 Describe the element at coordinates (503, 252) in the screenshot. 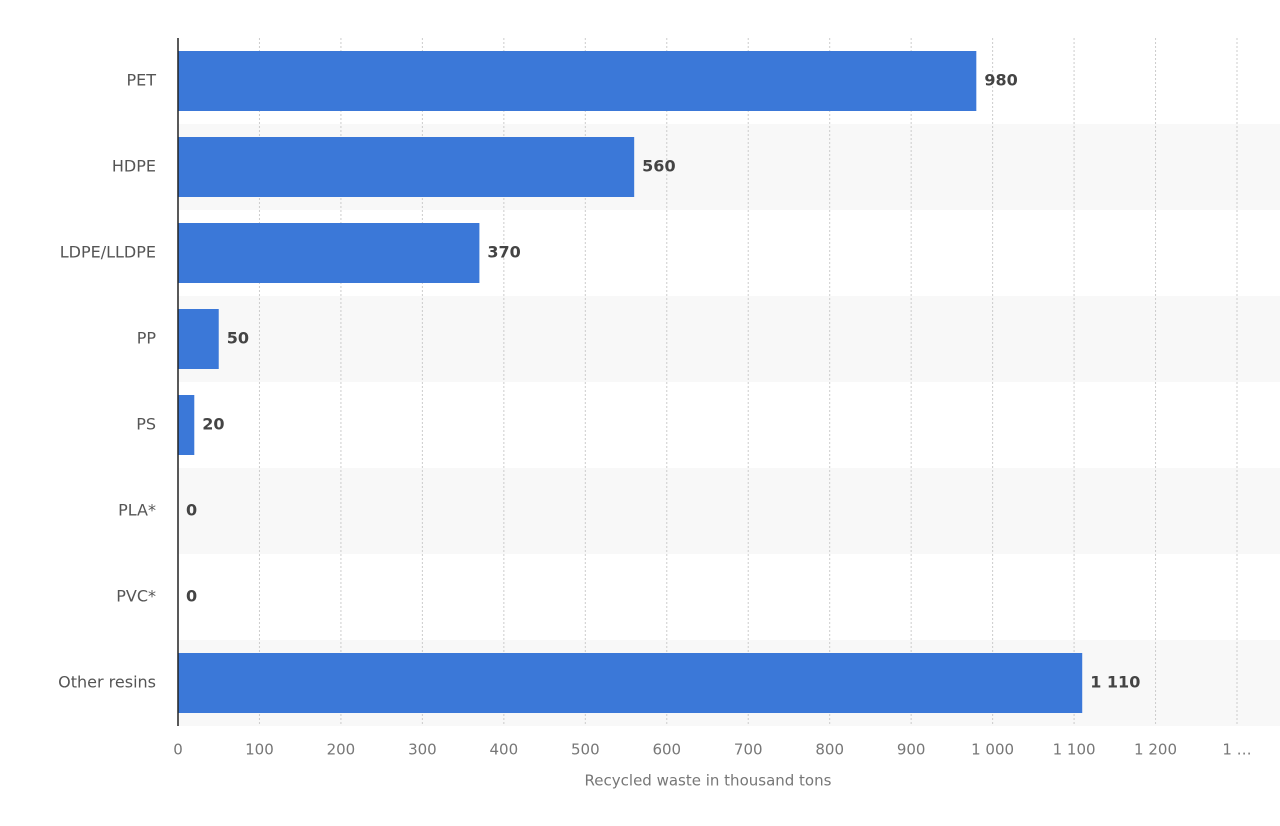

I see `value-label: 370` at that location.